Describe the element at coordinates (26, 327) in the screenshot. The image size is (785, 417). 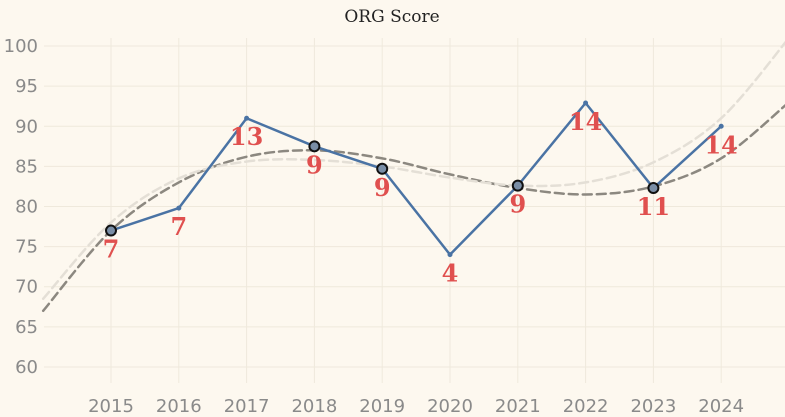
I see `y-tick-label-65: 65` at that location.